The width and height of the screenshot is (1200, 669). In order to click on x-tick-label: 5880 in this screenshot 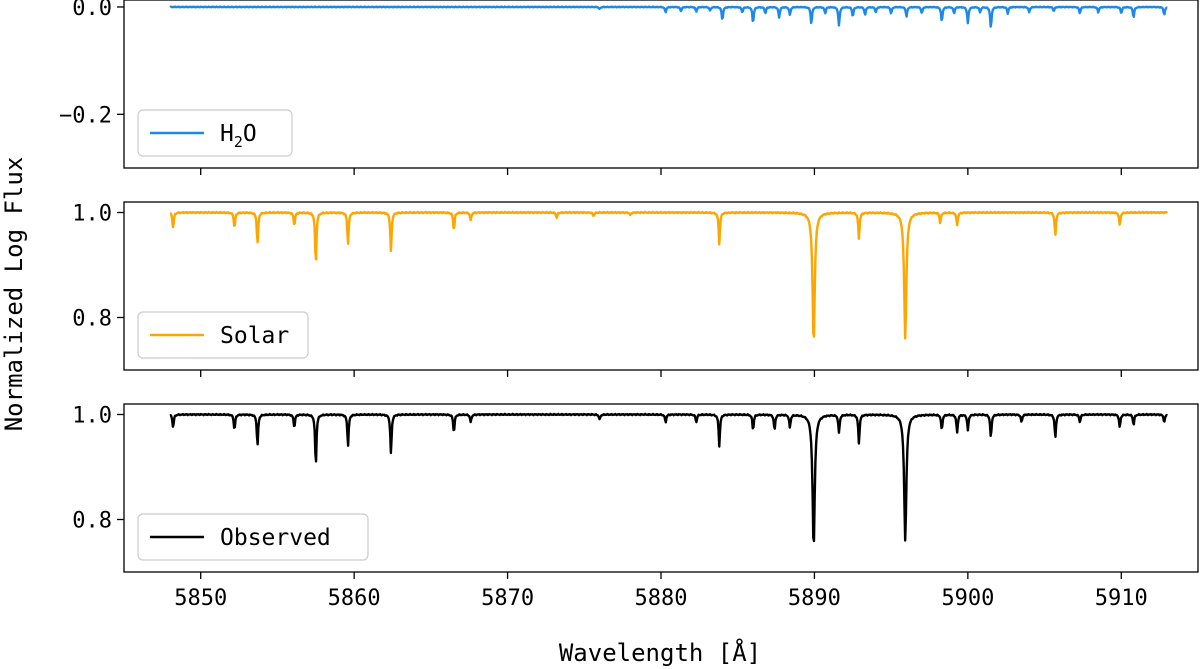, I will do `click(661, 598)`.